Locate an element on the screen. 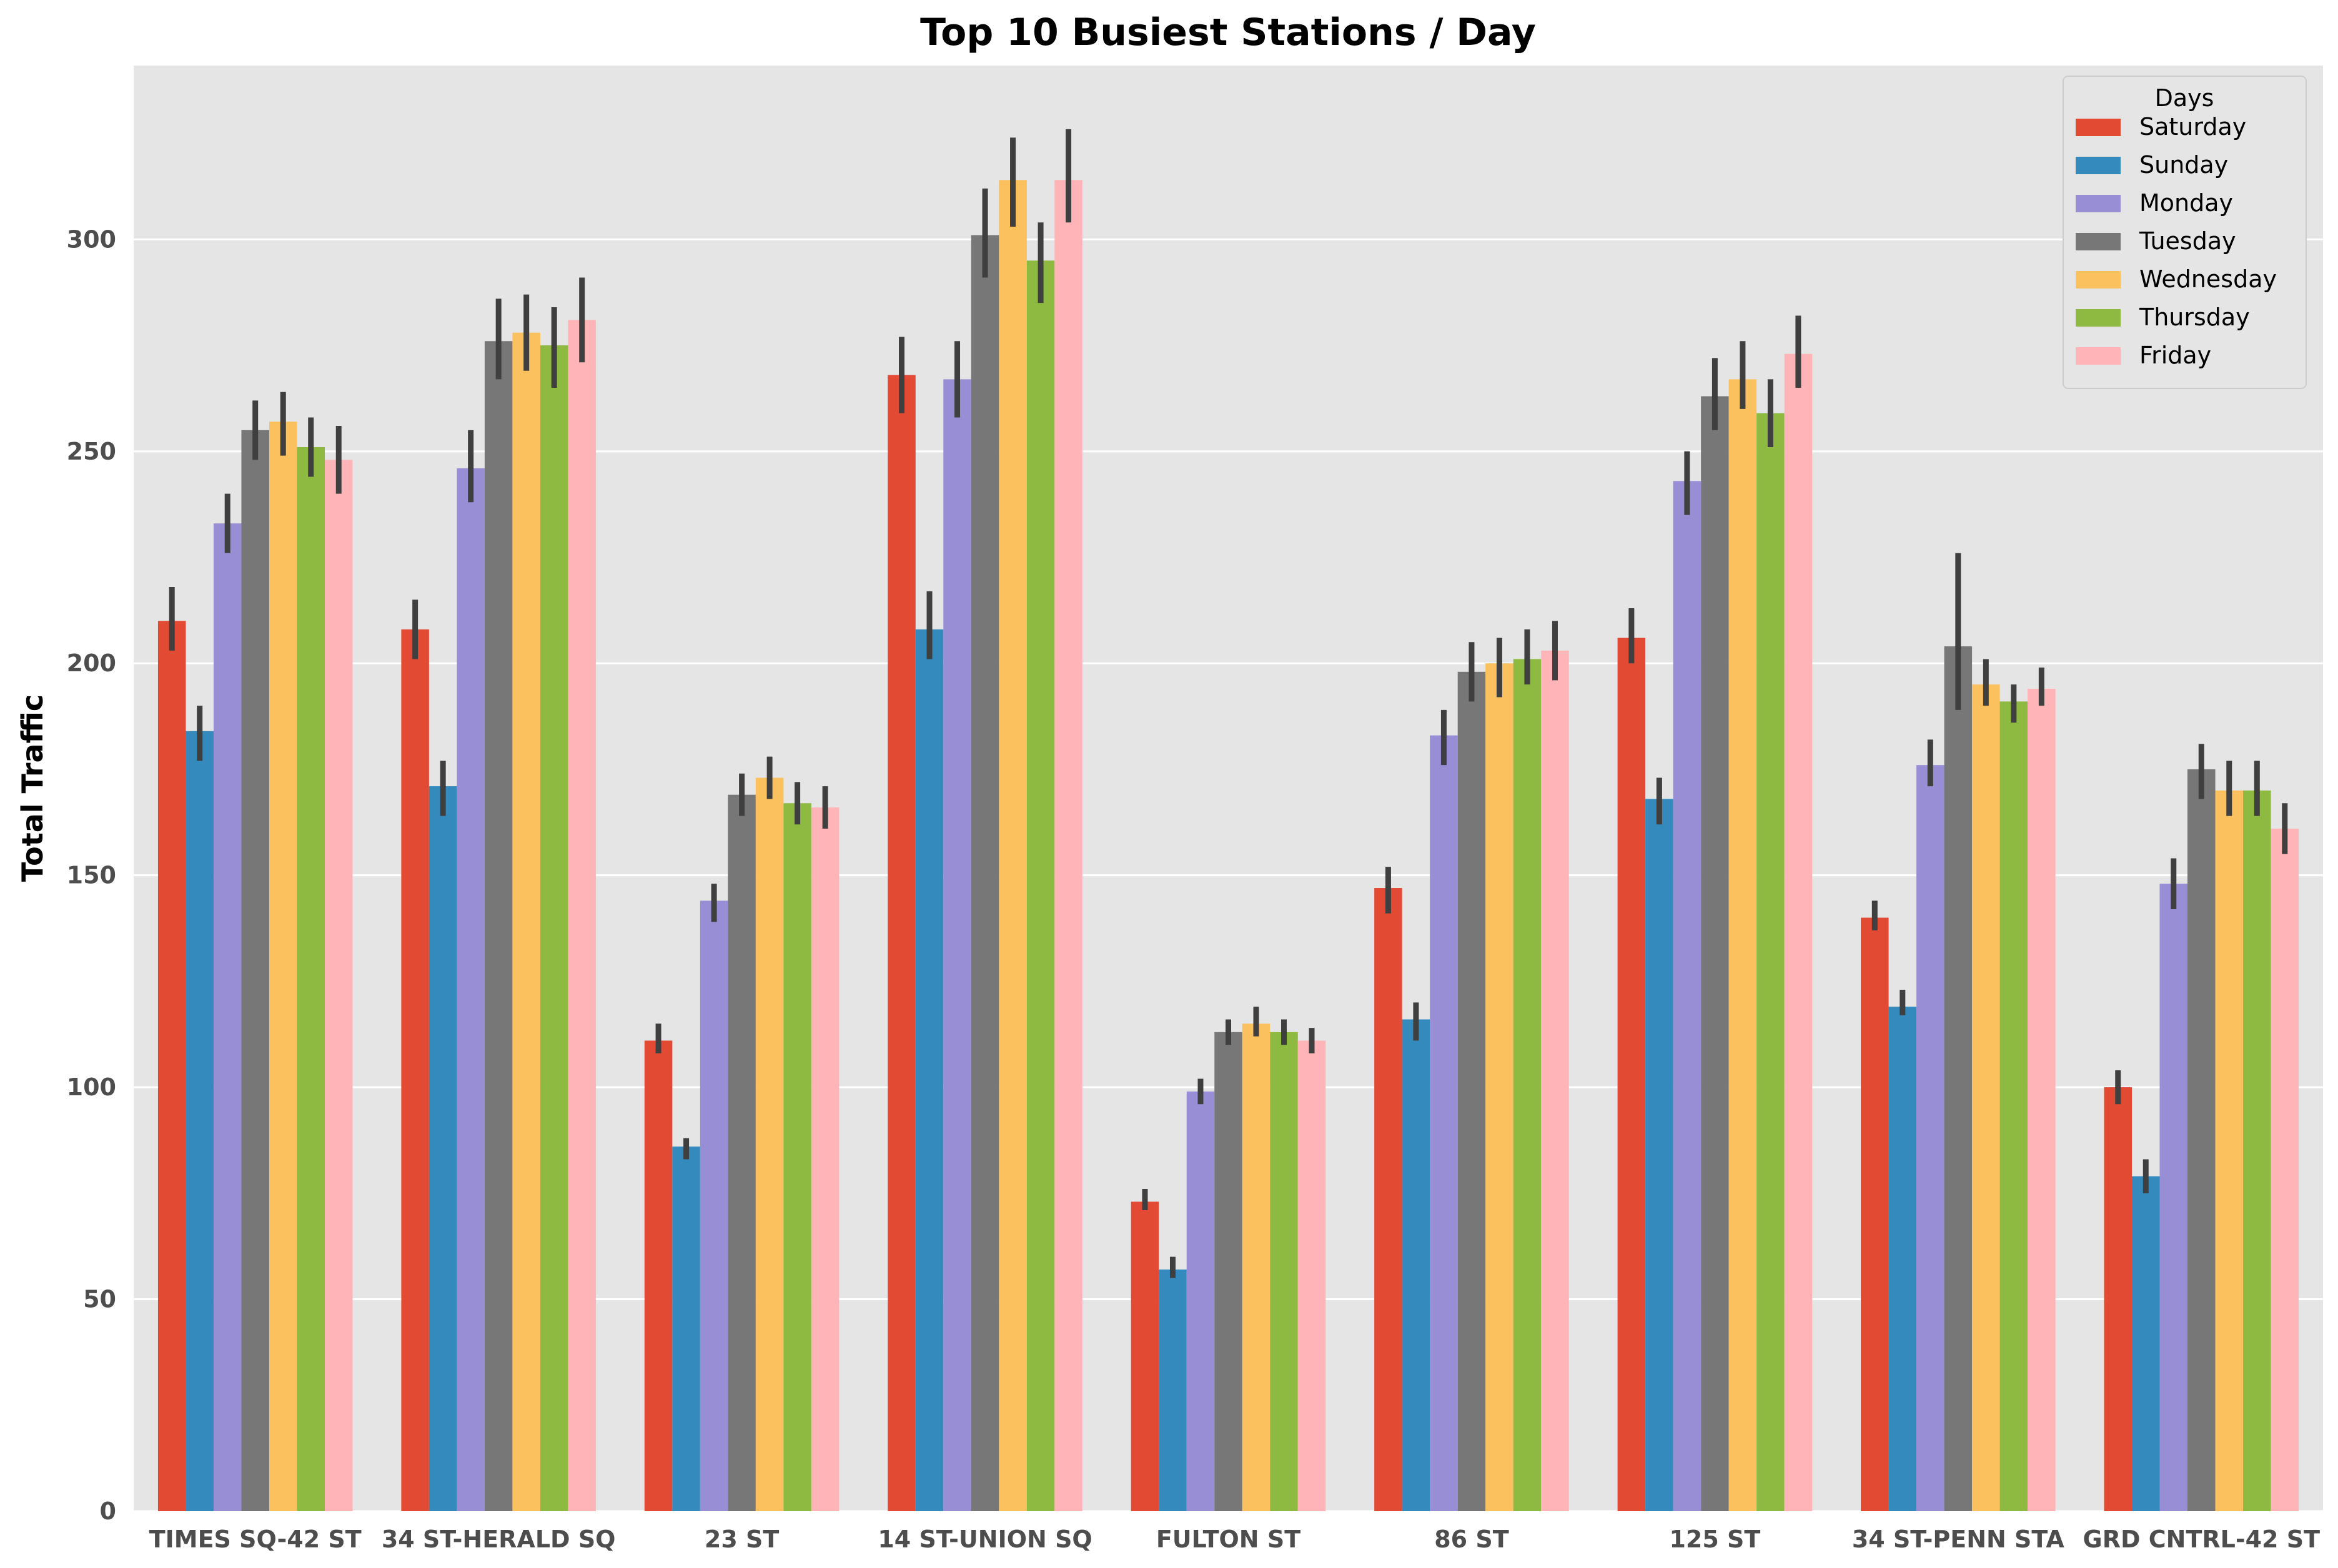 This screenshot has width=2338, height=1568. x-tick-label: GRD CNTRL-42 ST is located at coordinates (2202, 1540).